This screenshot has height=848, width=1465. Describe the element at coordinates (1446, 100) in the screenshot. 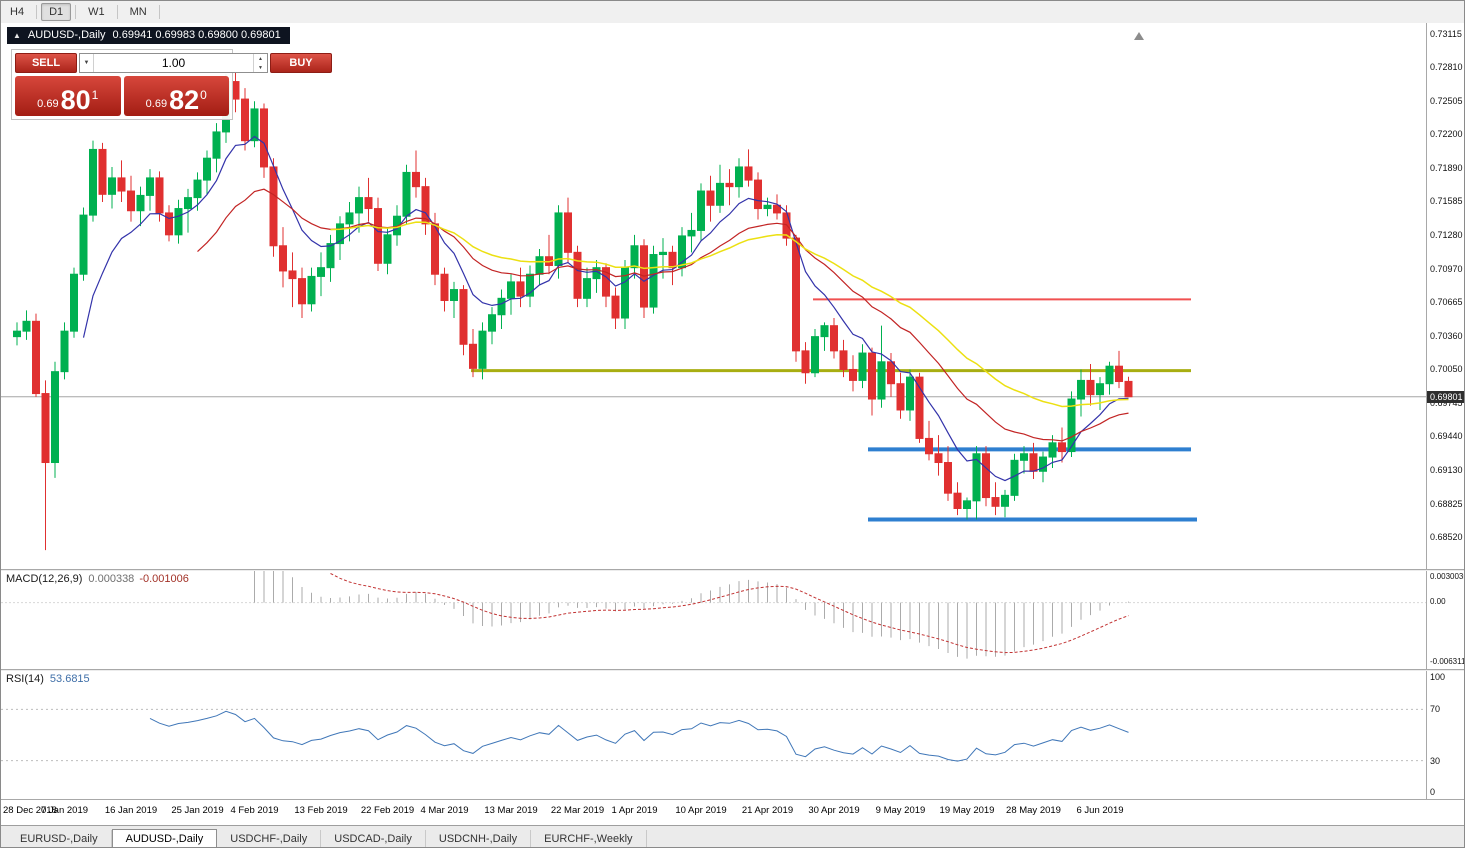

I see `price-label: 0.72505` at that location.